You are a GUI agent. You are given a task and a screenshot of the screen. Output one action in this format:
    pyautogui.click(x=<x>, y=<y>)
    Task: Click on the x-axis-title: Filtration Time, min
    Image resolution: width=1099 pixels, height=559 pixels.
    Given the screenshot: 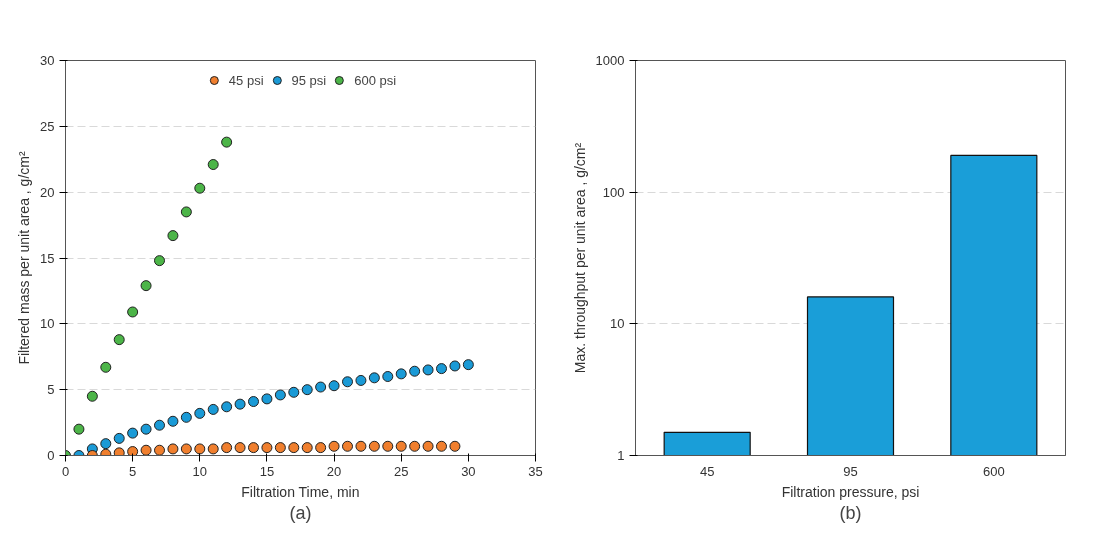 What is the action you would take?
    pyautogui.click(x=300, y=491)
    